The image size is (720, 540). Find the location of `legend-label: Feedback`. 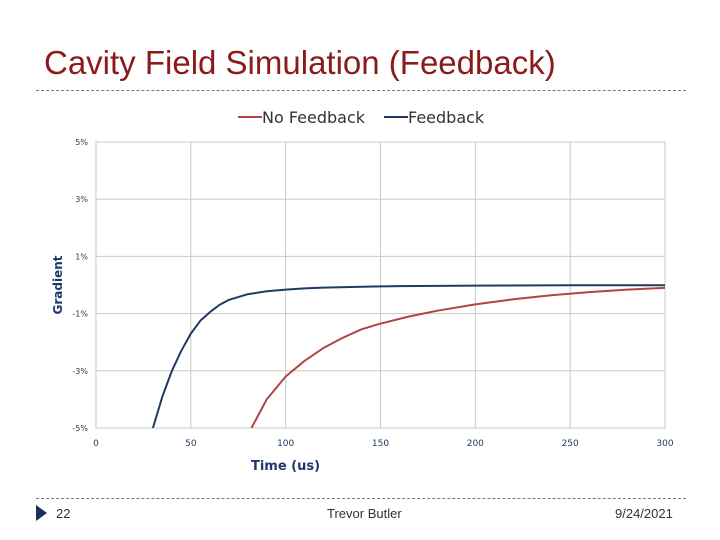

legend-label: Feedback is located at coordinates (446, 117).